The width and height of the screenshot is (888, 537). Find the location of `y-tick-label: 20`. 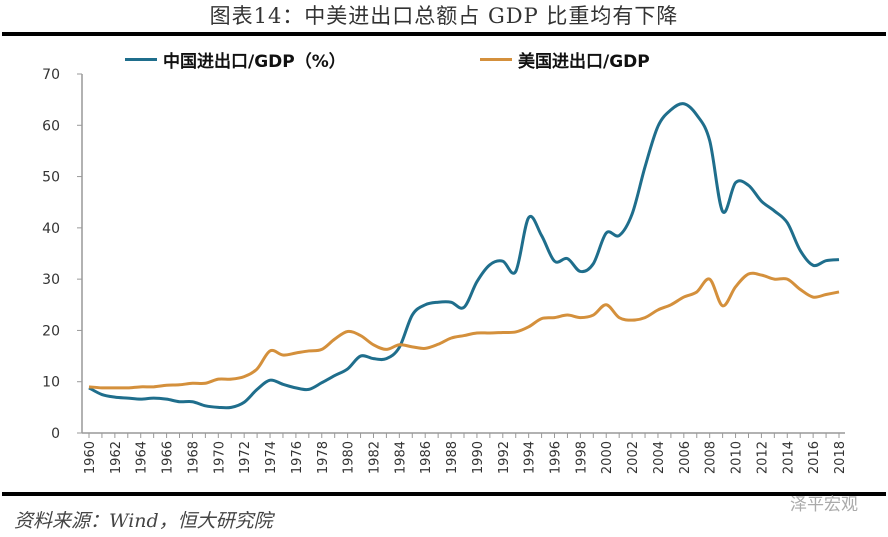

y-tick-label: 20 is located at coordinates (51, 331).